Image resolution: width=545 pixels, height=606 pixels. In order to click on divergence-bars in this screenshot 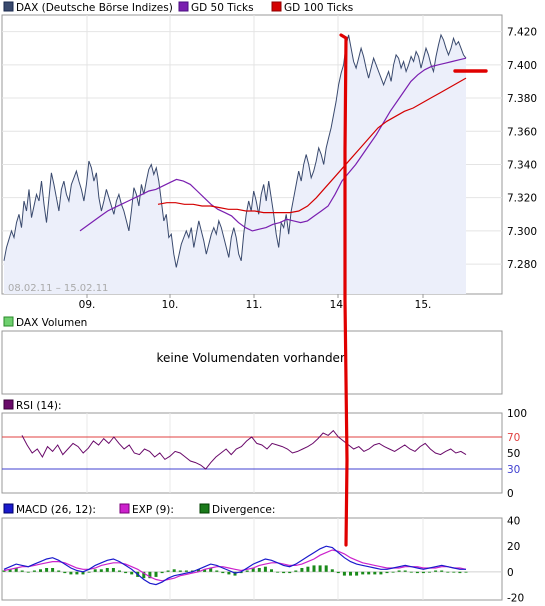, I will do `click(235, 572)`.